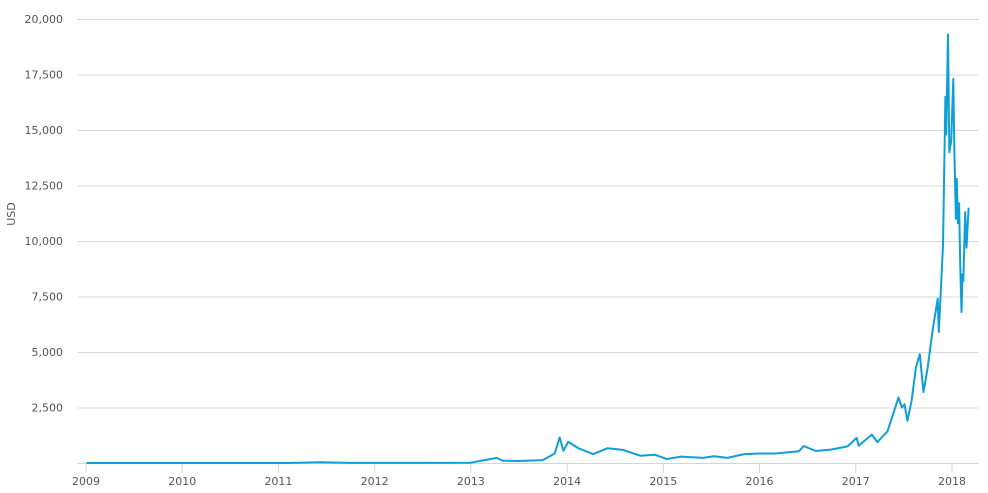  What do you see at coordinates (525, 475) in the screenshot?
I see `x-axis: 2009 2010 2011 2012 2013 2014 2015 2016 2017 2018` at bounding box center [525, 475].